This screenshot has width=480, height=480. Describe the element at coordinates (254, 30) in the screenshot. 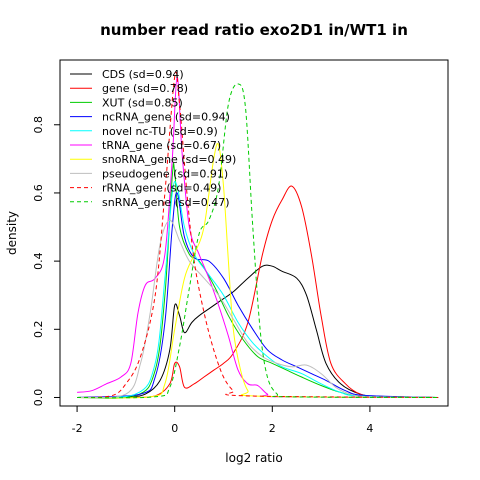

I see `chart-title: number read ratio exo2D1 in/WT1 in` at that location.